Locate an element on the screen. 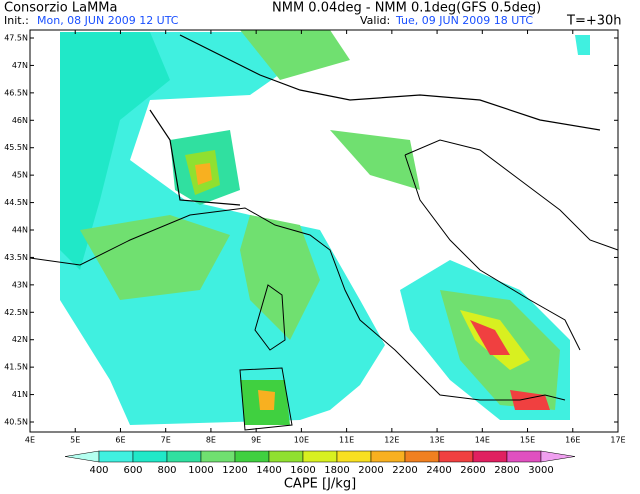 The width and height of the screenshot is (640, 494). source: Consorzio LaMMa is located at coordinates (60, 8).